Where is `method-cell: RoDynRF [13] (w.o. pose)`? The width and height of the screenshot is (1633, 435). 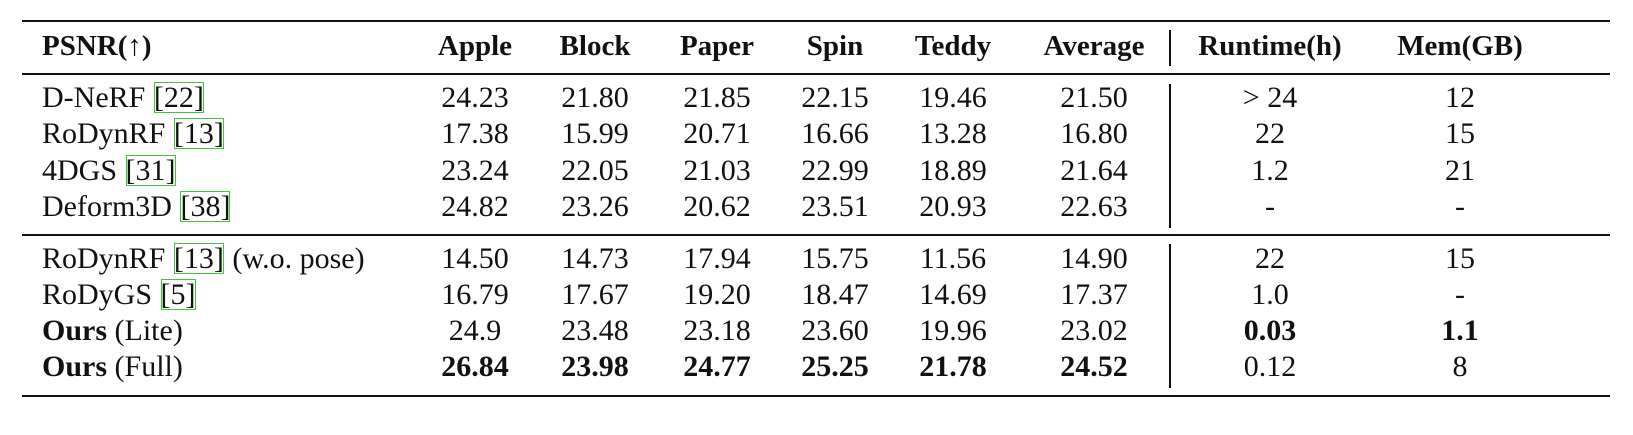
method-cell: RoDynRF [13] (w.o. pose) is located at coordinates (203, 259).